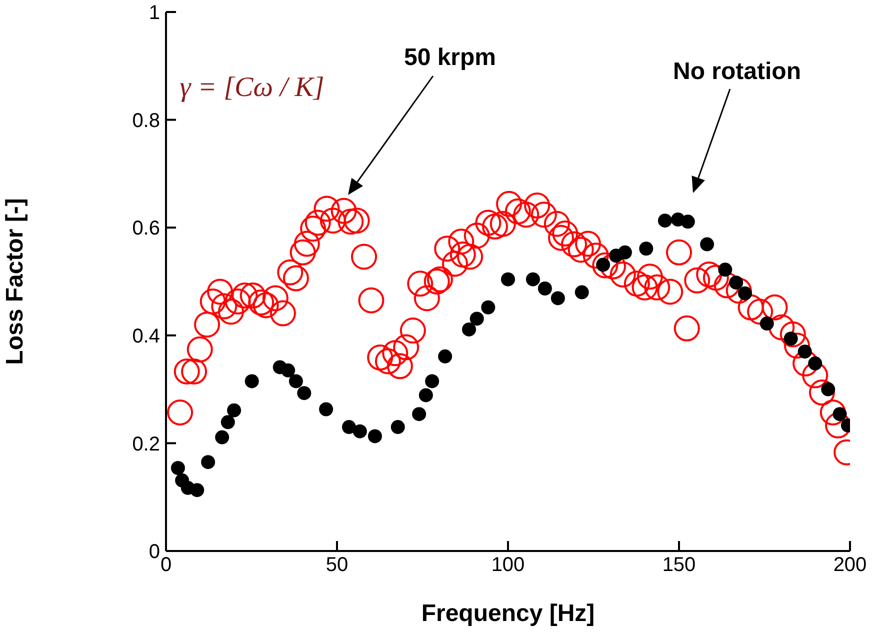 The height and width of the screenshot is (635, 879). What do you see at coordinates (146, 229) in the screenshot?
I see `y-tick-label: 0.6` at bounding box center [146, 229].